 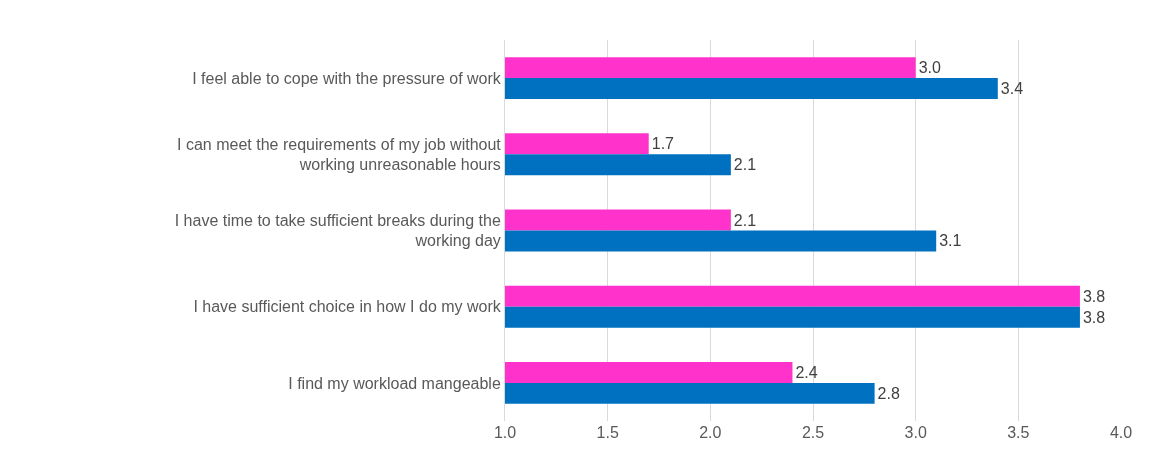 I want to click on data-label: 3.4, so click(x=1012, y=89).